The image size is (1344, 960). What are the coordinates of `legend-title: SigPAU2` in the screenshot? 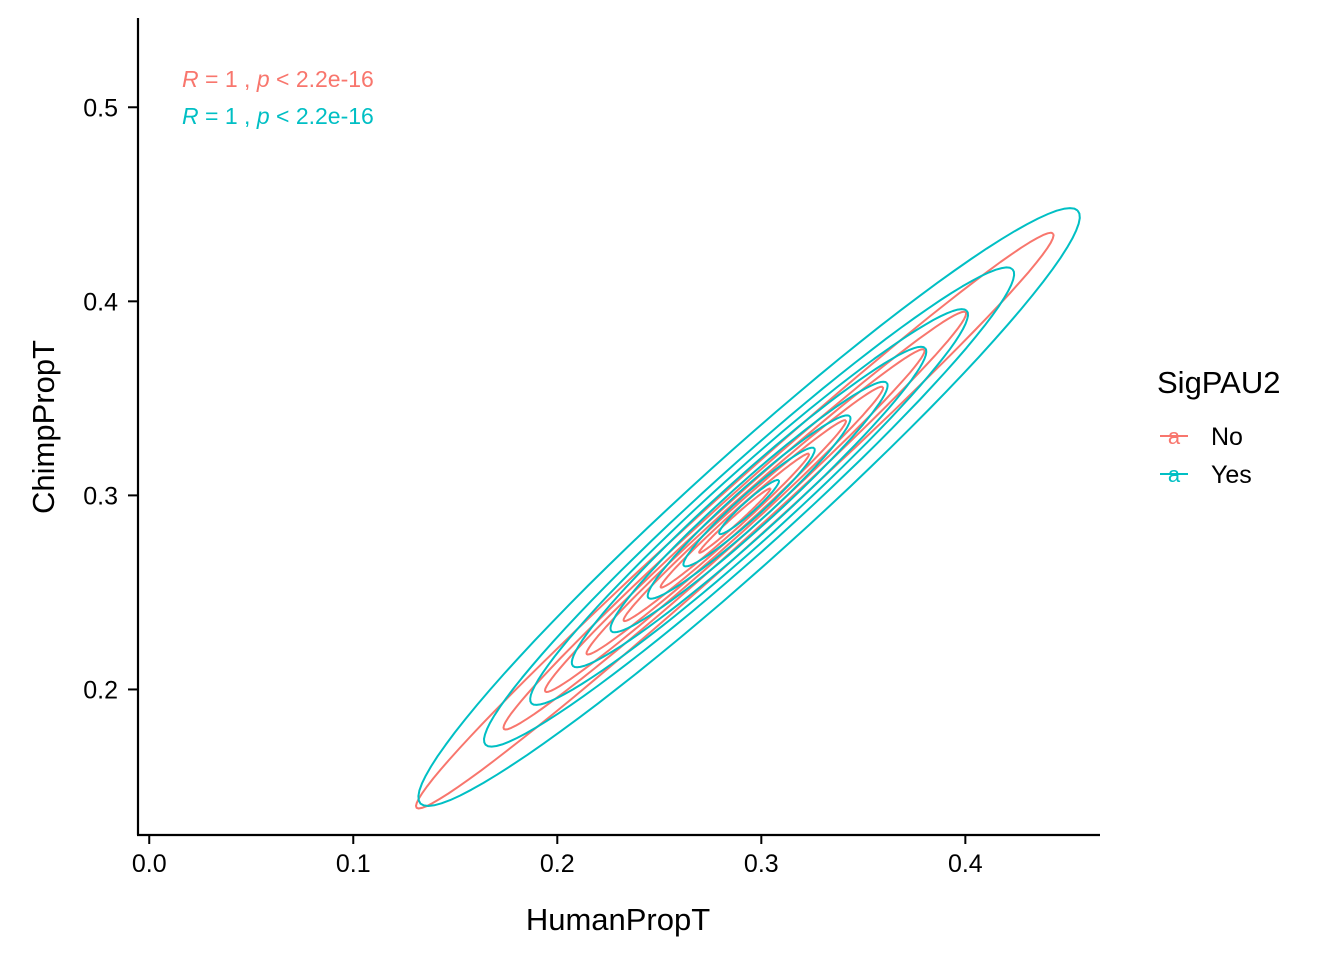 It's located at (1219, 382).